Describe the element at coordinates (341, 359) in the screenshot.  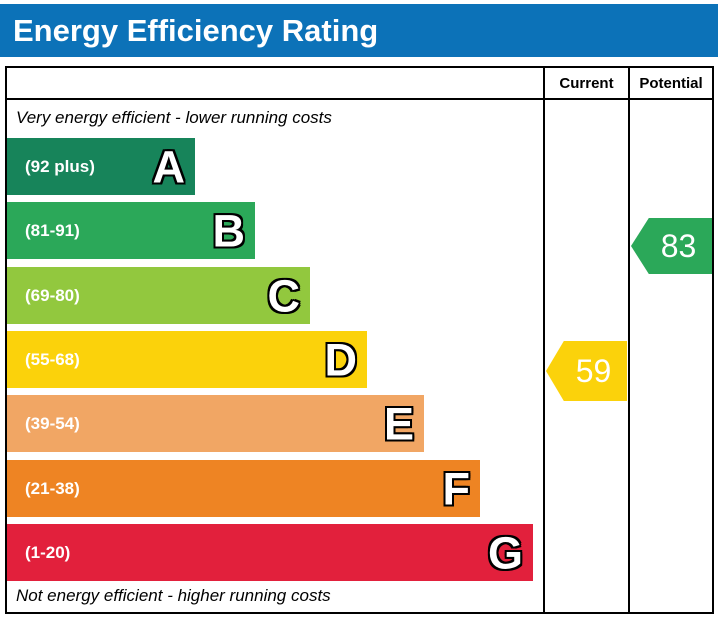
I see `band-letter: D` at that location.